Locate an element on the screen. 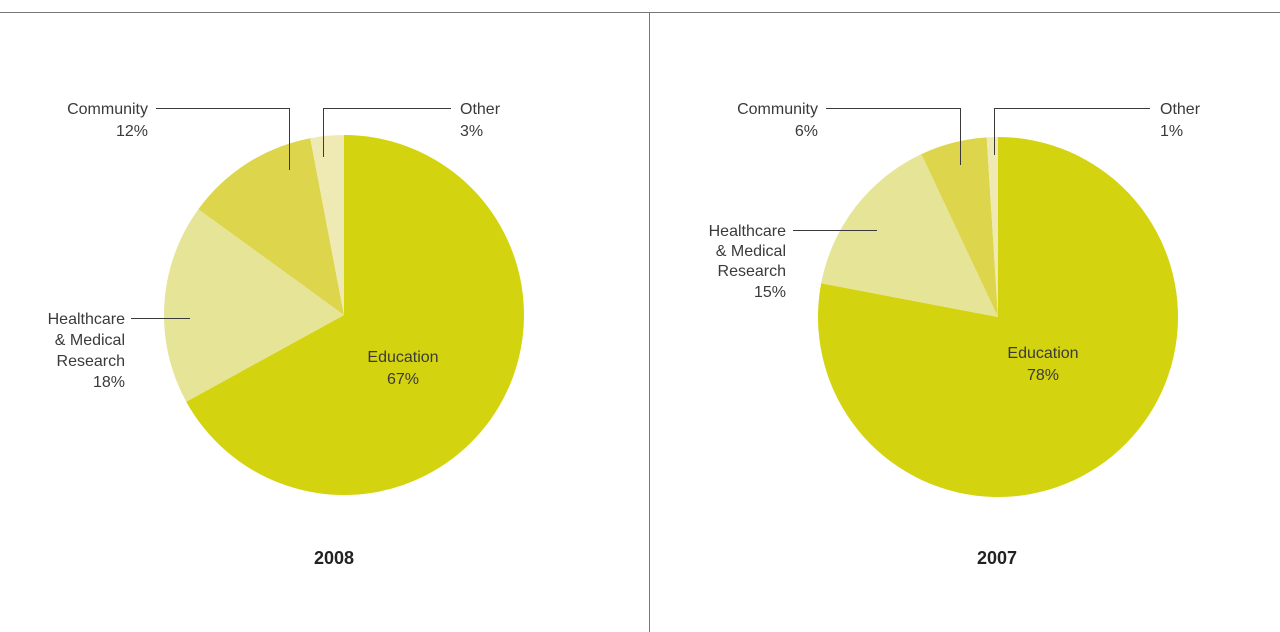 This screenshot has height=632, width=1280. chart-title-2008: 2008 is located at coordinates (334, 558).